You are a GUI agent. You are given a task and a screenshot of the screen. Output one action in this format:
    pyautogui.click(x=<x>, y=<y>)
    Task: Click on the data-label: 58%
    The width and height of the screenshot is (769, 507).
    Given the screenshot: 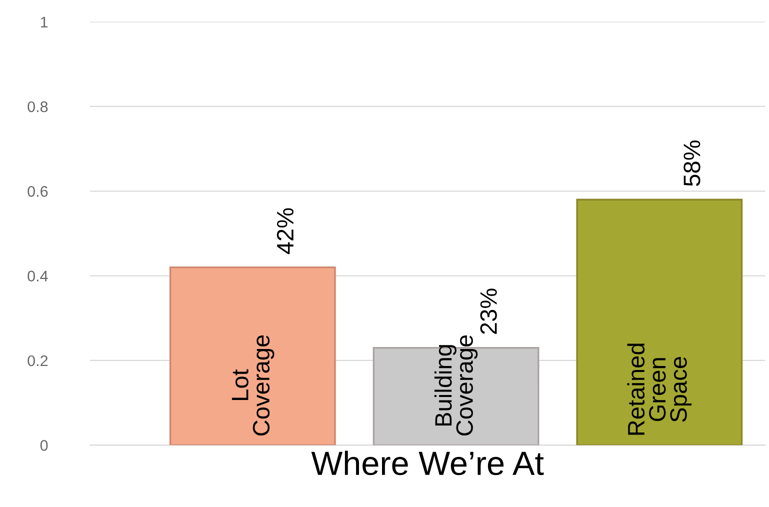 What is the action you would take?
    pyautogui.click(x=692, y=163)
    